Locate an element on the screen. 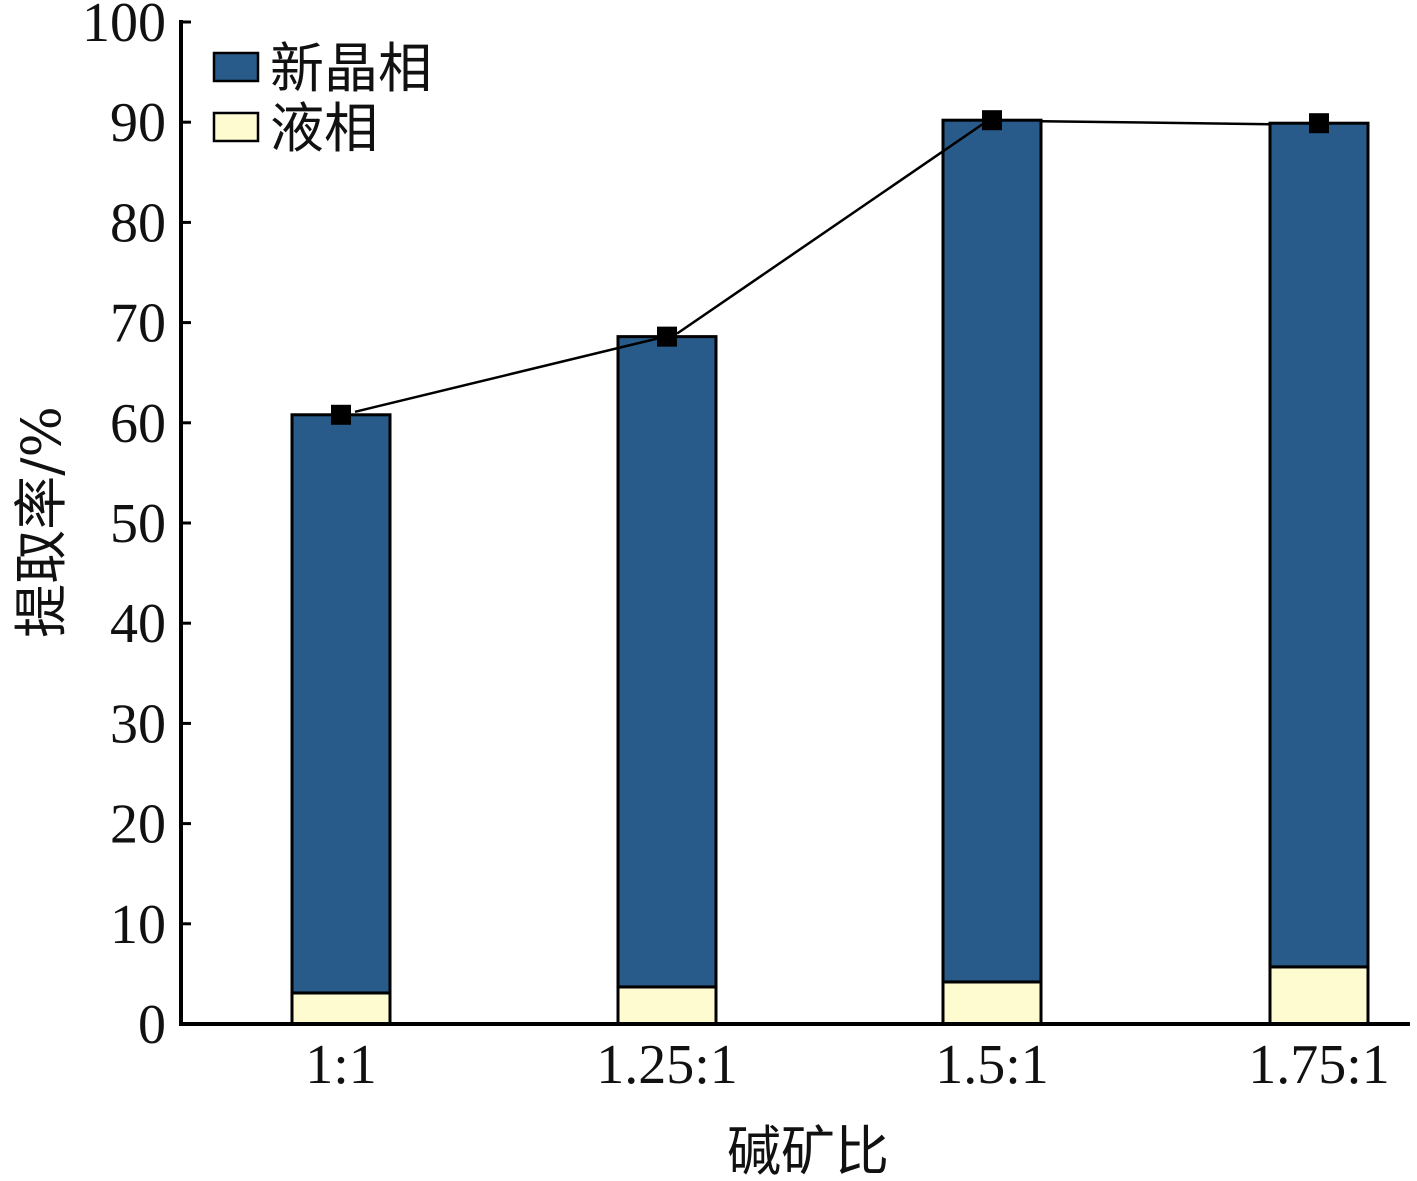  x-tick-label: 1:1 is located at coordinates (341, 1065).